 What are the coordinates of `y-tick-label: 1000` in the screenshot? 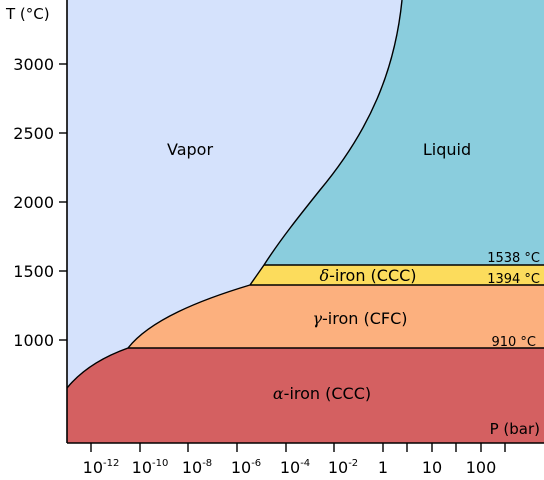 It's located at (33, 340).